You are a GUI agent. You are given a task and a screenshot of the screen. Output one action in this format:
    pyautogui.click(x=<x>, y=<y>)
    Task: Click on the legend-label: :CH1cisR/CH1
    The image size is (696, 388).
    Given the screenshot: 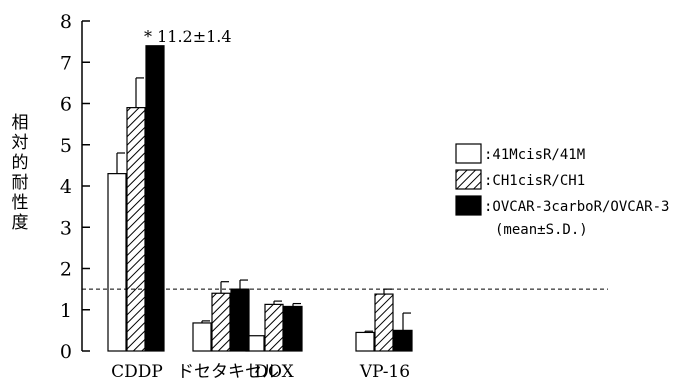 What is the action you would take?
    pyautogui.click(x=534, y=181)
    